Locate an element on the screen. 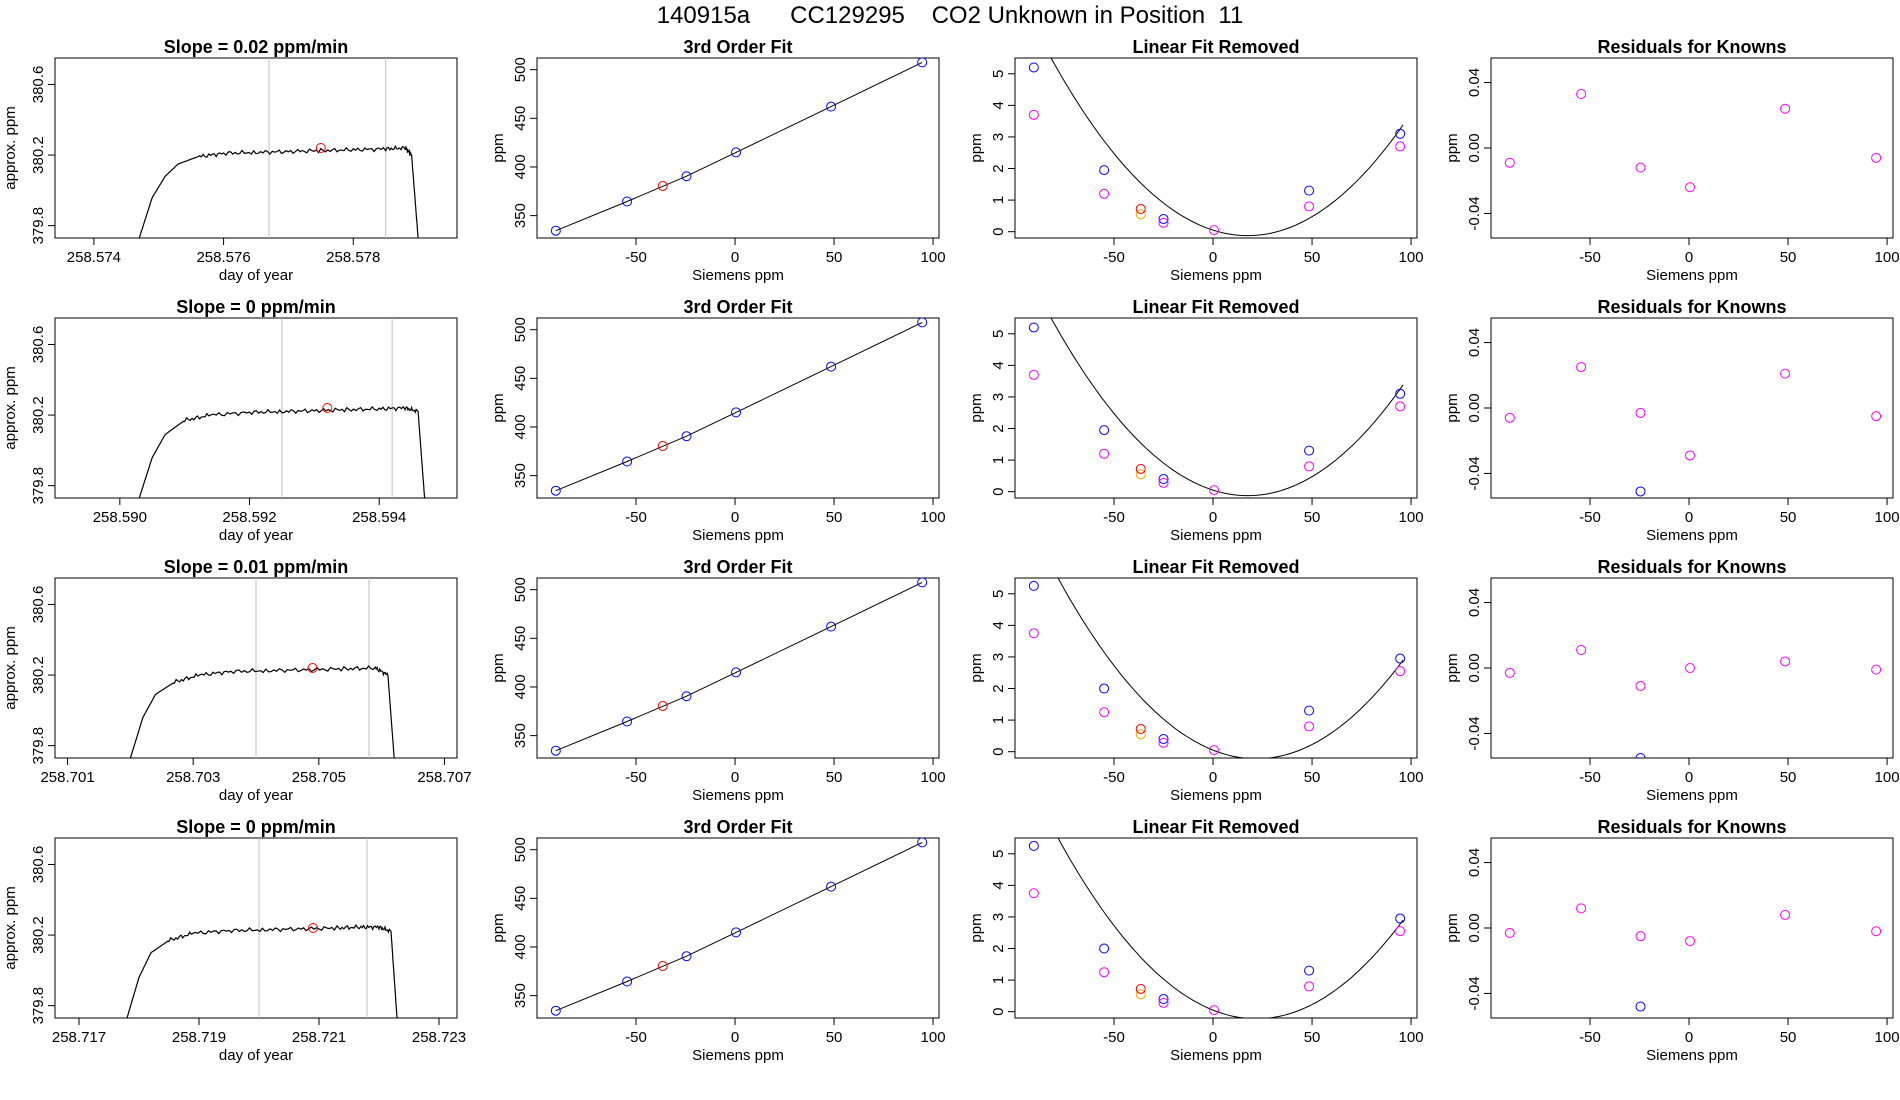  r1-time-series-mean-point is located at coordinates (320, 148).